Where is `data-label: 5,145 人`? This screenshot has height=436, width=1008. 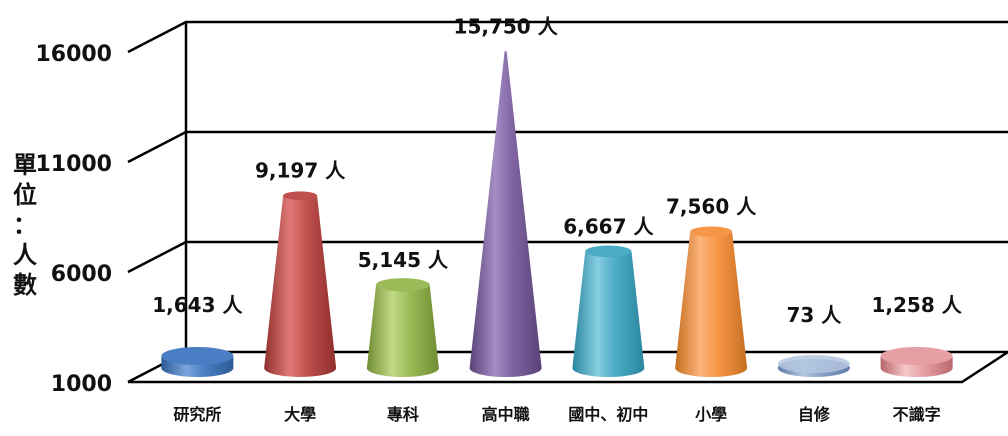
data-label: 5,145 人 is located at coordinates (403, 260).